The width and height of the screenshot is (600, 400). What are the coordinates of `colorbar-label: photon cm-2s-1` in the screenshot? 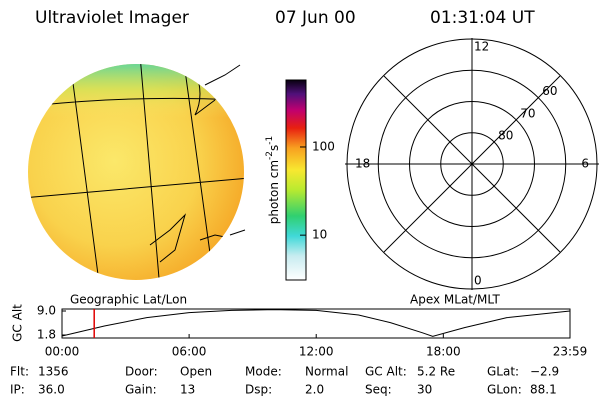 It's located at (273, 180).